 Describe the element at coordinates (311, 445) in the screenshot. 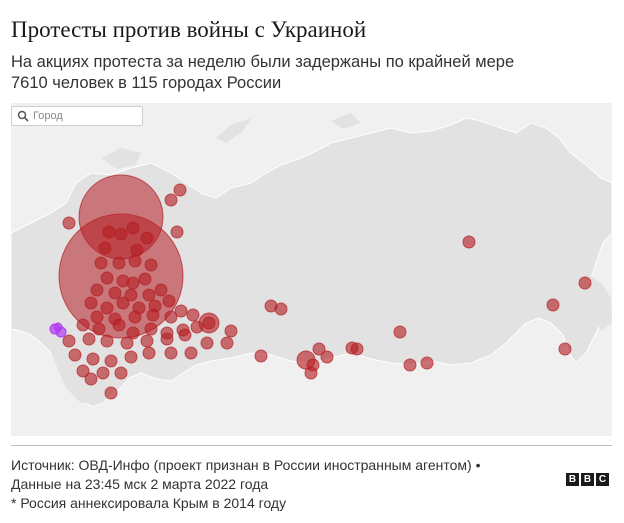

I see `footer-divider` at that location.